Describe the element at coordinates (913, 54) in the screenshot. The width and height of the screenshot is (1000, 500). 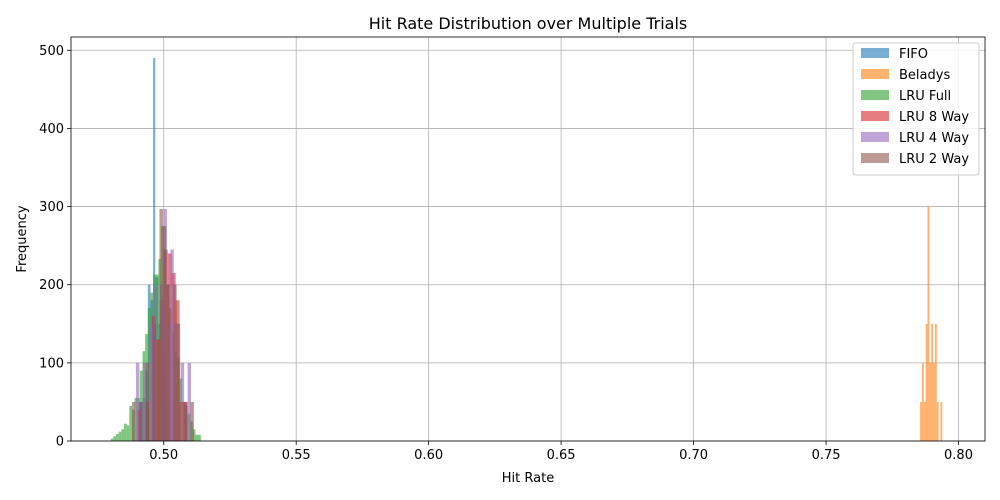
I see `legend-label: FIFO` at that location.